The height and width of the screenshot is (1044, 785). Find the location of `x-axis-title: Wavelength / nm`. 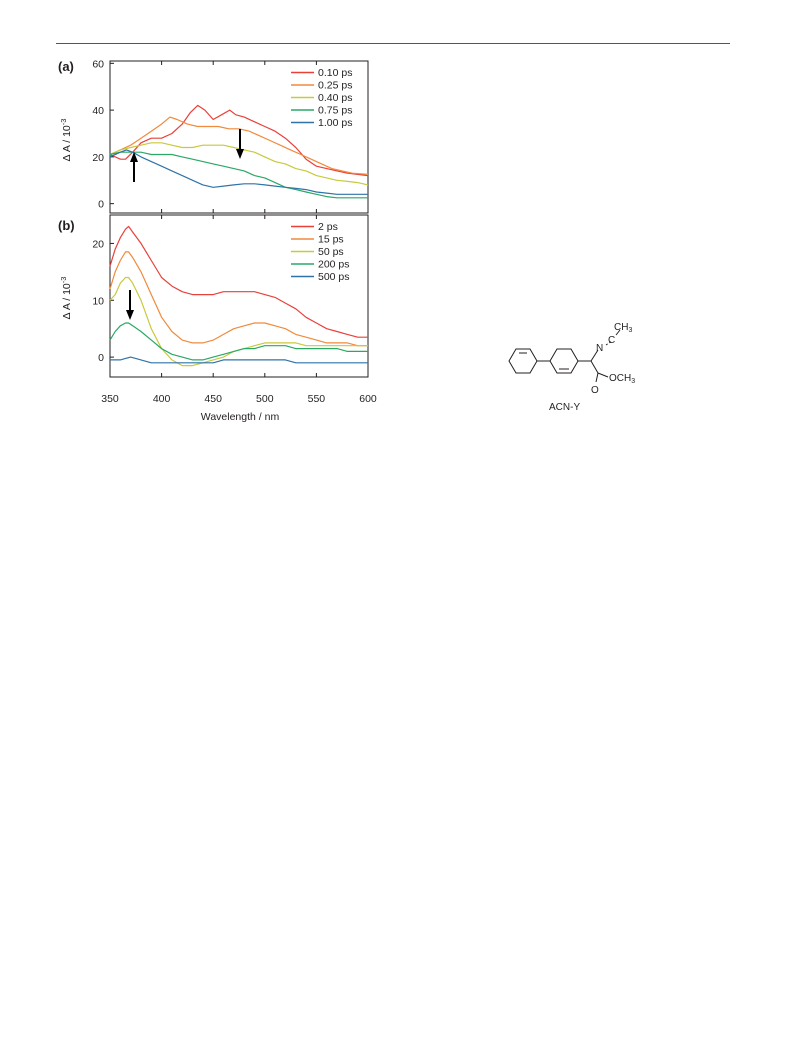

x-axis-title: Wavelength / nm is located at coordinates (240, 417).